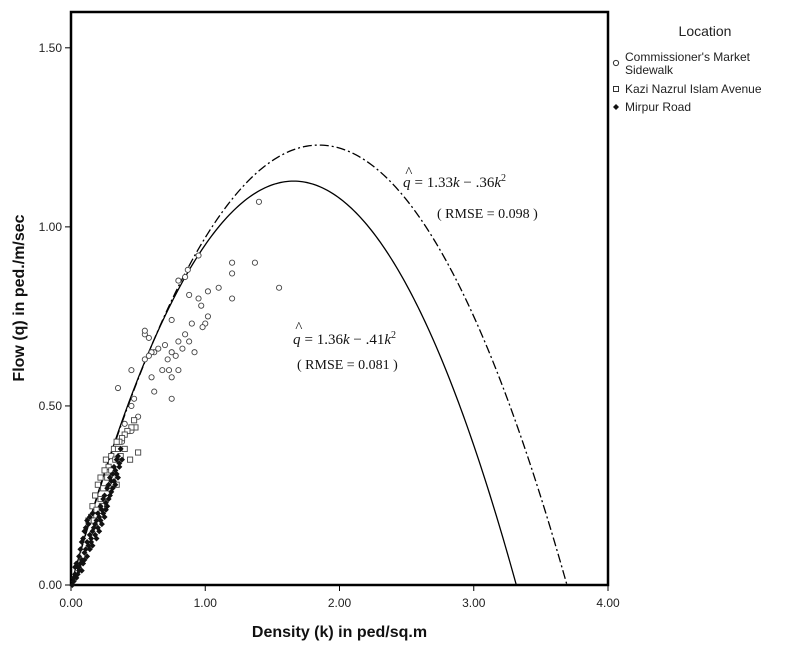  Describe the element at coordinates (19, 297) in the screenshot. I see `y-axis-label: Flow (q) in ped./m/sec` at that location.